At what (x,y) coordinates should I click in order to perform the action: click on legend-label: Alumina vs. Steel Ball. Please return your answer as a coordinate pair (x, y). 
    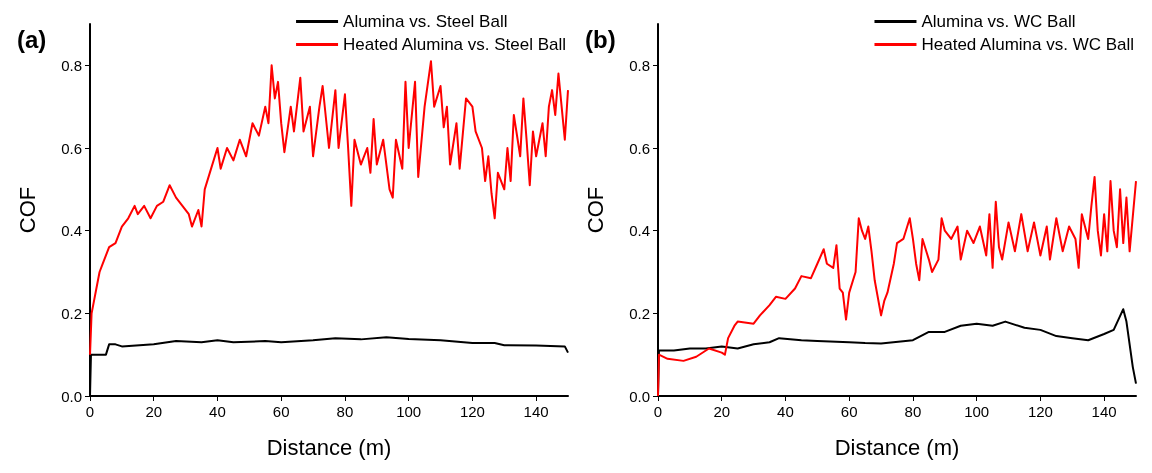
    Looking at the image, I should click on (425, 21).